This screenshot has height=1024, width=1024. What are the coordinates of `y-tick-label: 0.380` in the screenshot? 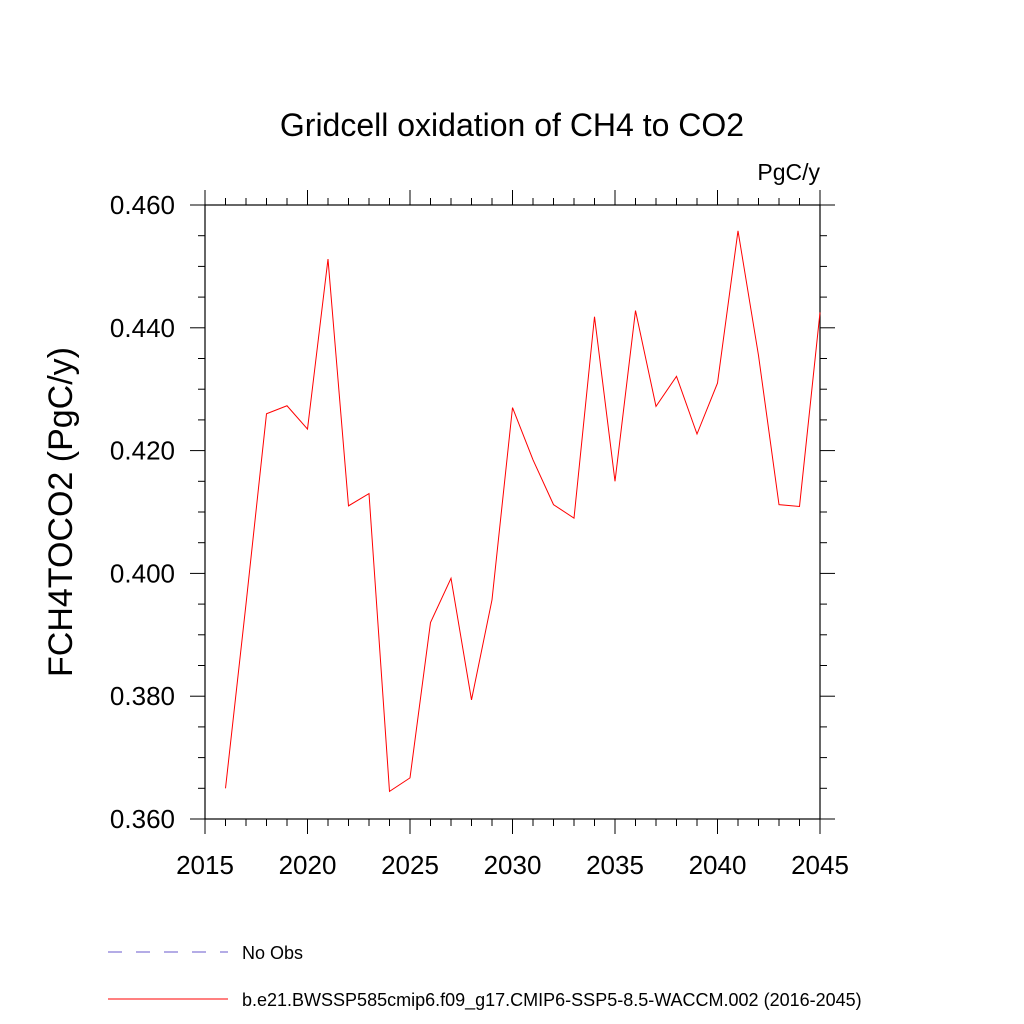 It's located at (142, 696).